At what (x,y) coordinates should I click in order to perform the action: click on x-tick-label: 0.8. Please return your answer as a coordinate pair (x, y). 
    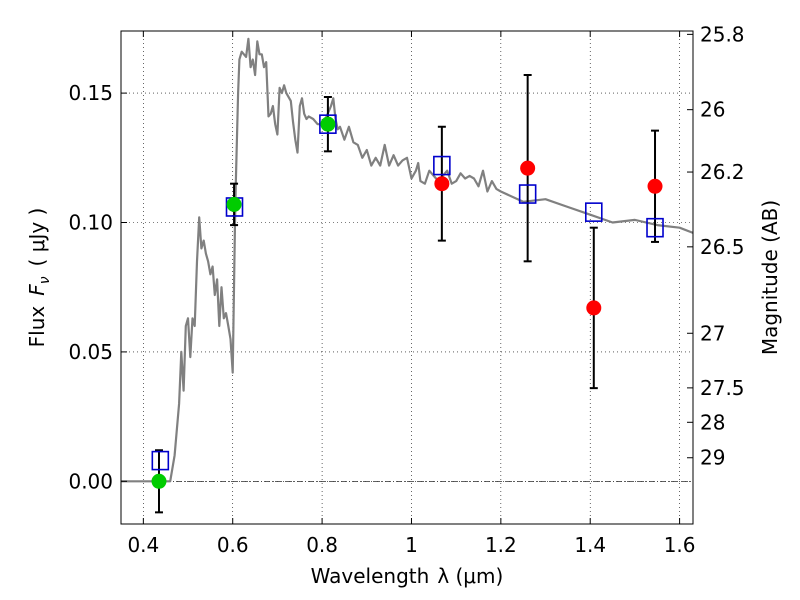
    Looking at the image, I should click on (322, 545).